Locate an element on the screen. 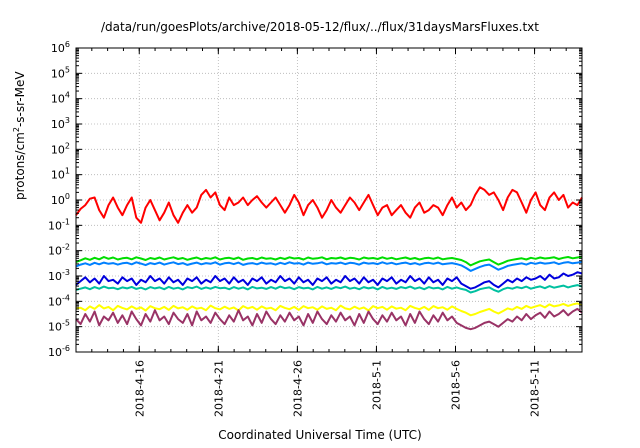 This screenshot has height=448, width=640. y-tick-label: 10⁵ is located at coordinates (60, 72).